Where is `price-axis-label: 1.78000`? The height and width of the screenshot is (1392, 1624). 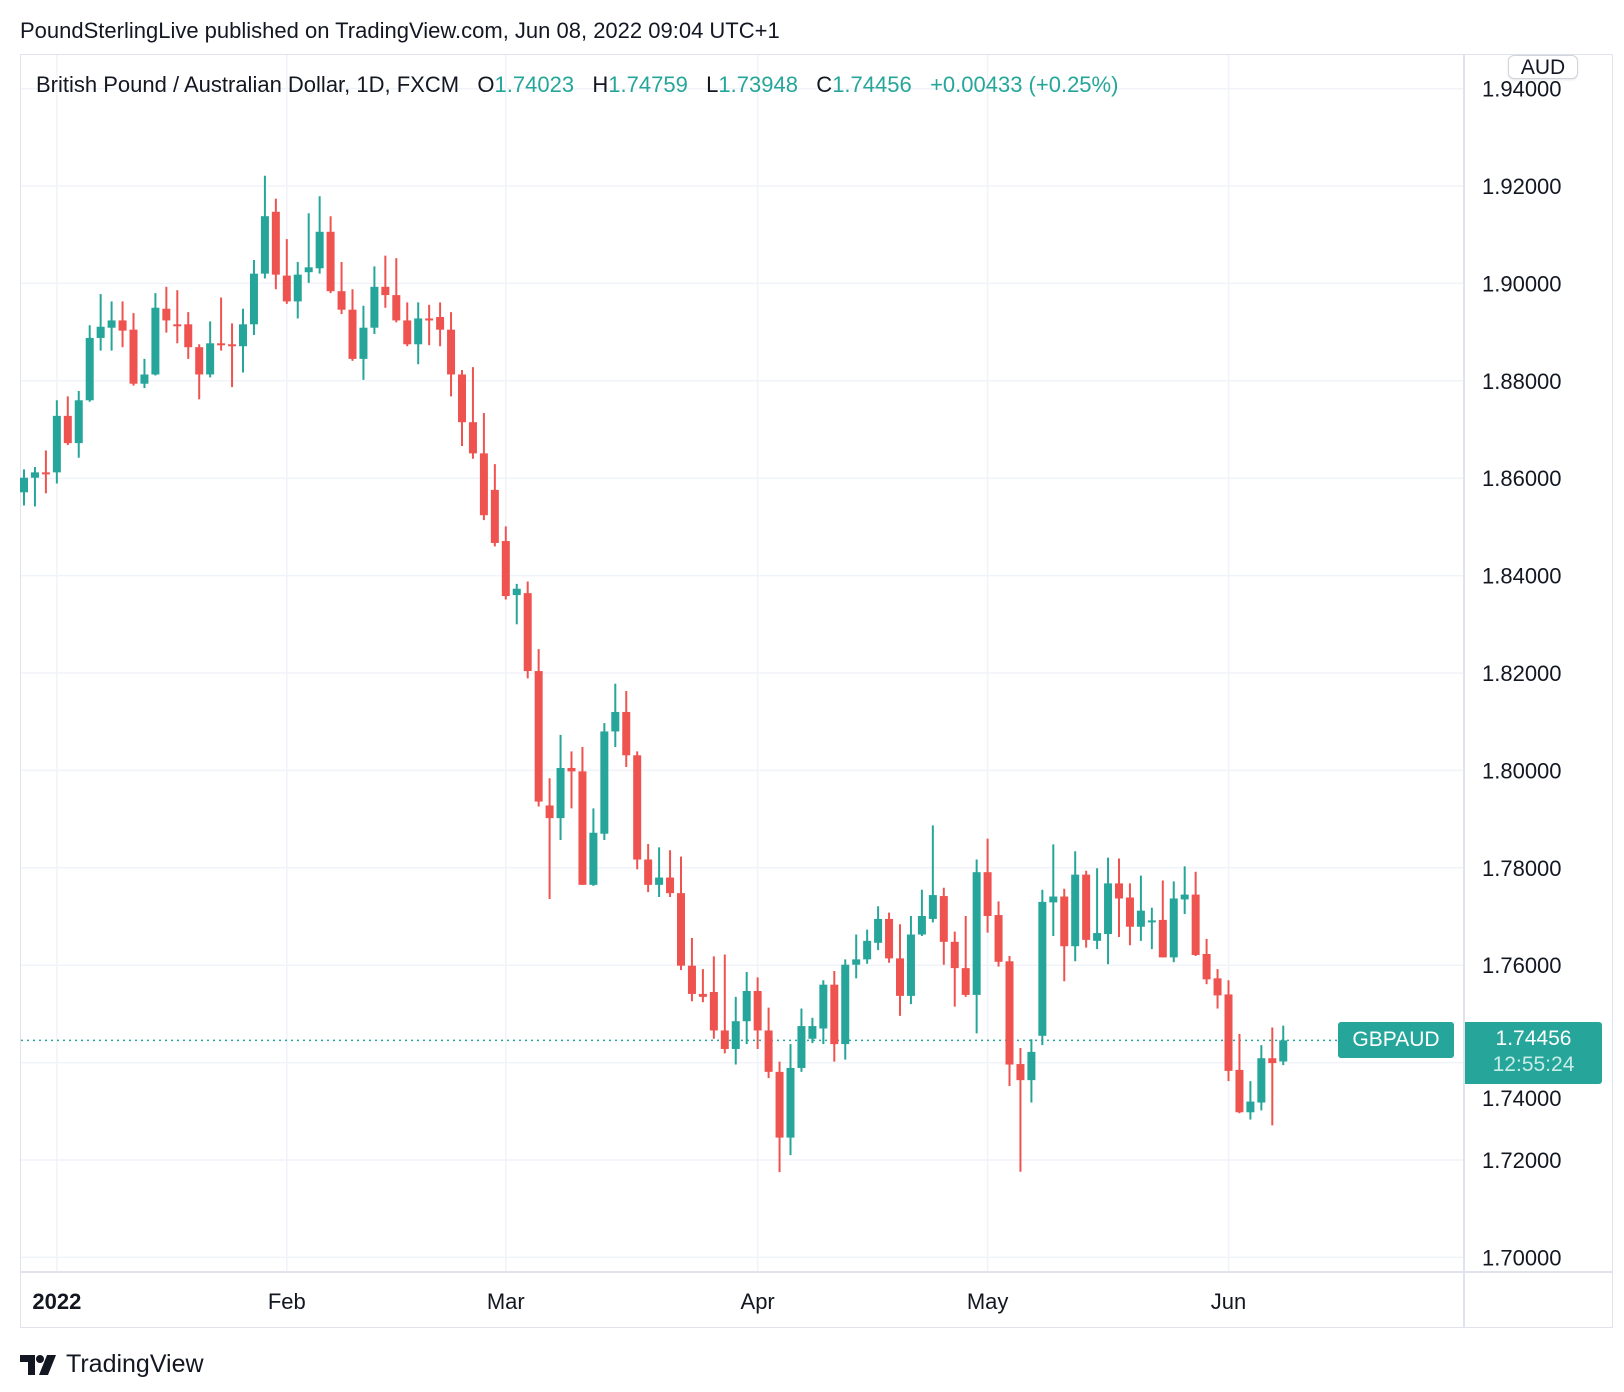 price-axis-label: 1.78000 is located at coordinates (1522, 868).